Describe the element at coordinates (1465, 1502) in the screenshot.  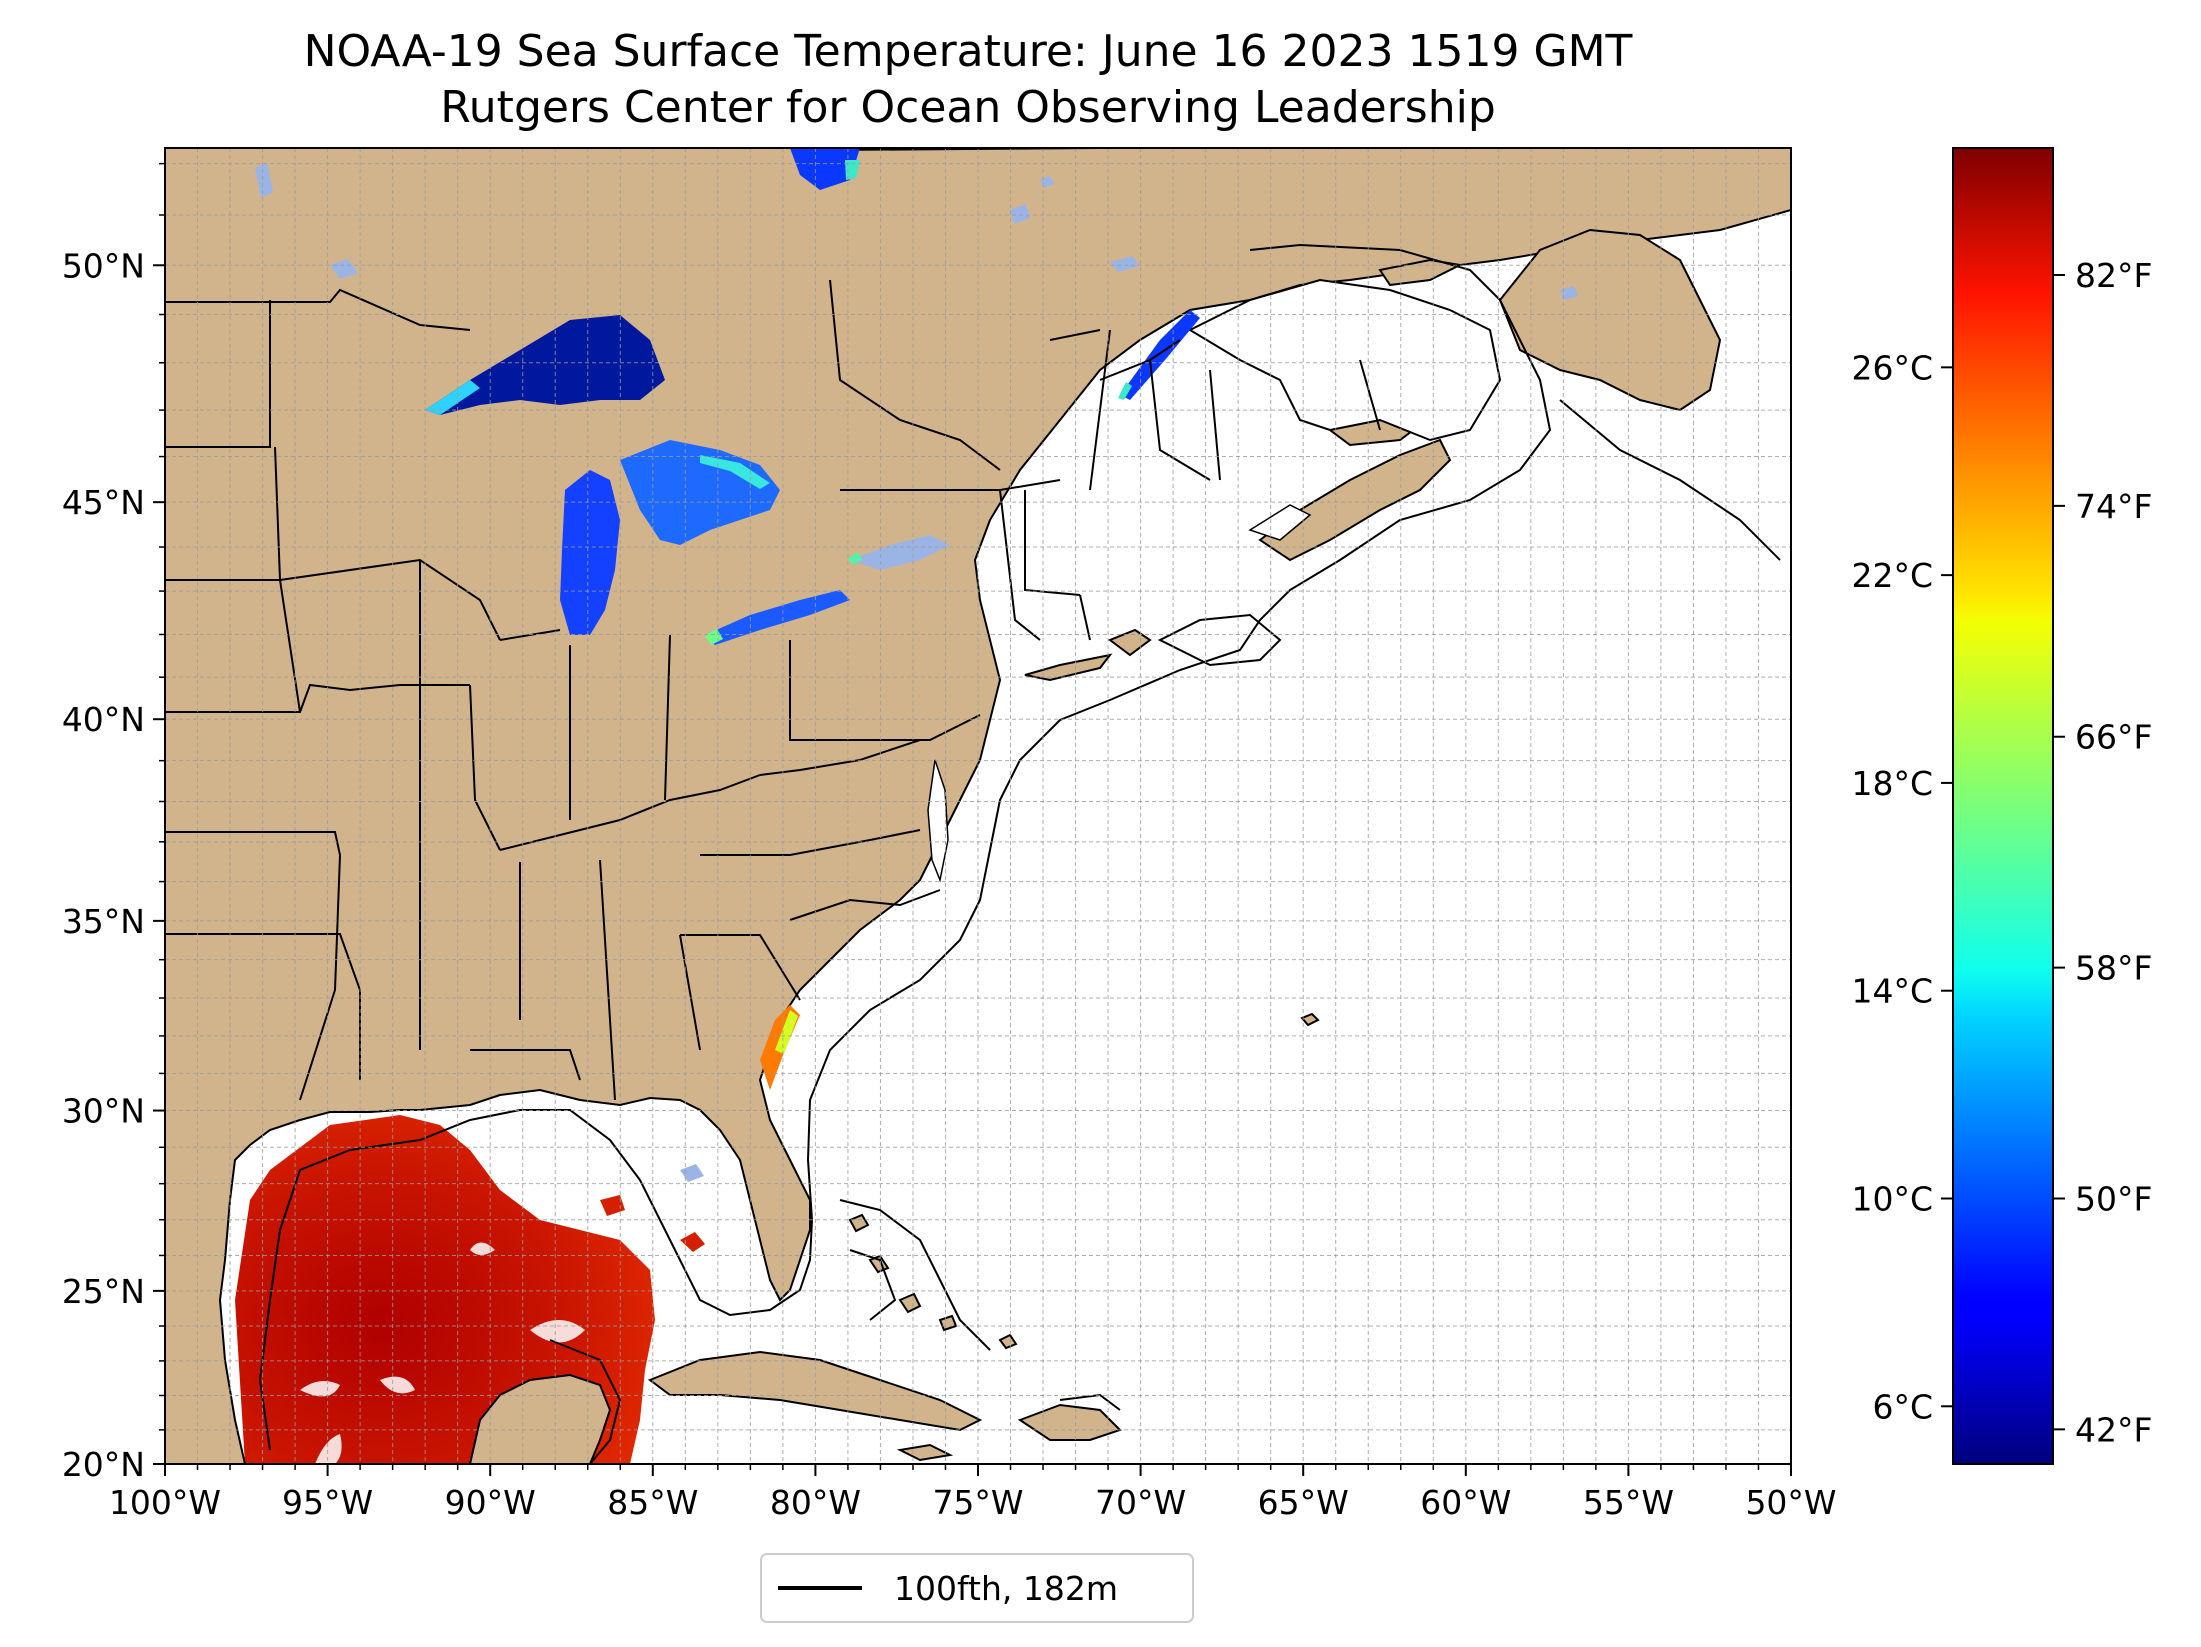
I see `x-tick-label: 60°W` at that location.